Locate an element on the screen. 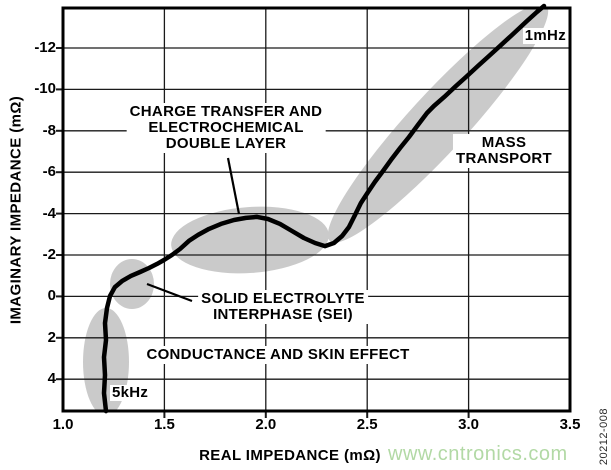  x-tick-label: 1.5 is located at coordinates (164, 424).